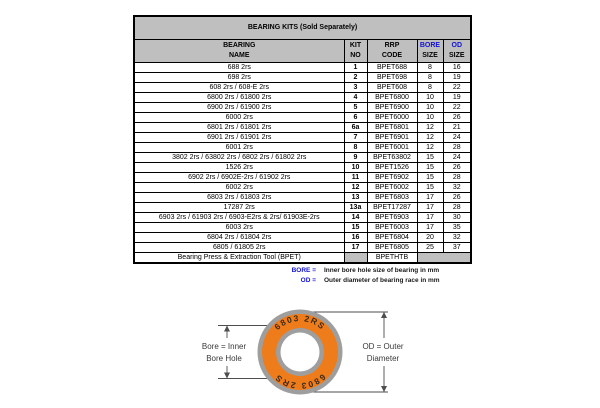 Image resolution: width=600 pixels, height=408 pixels. What do you see at coordinates (392, 67) in the screenshot?
I see `cell-code: BPET688` at bounding box center [392, 67].